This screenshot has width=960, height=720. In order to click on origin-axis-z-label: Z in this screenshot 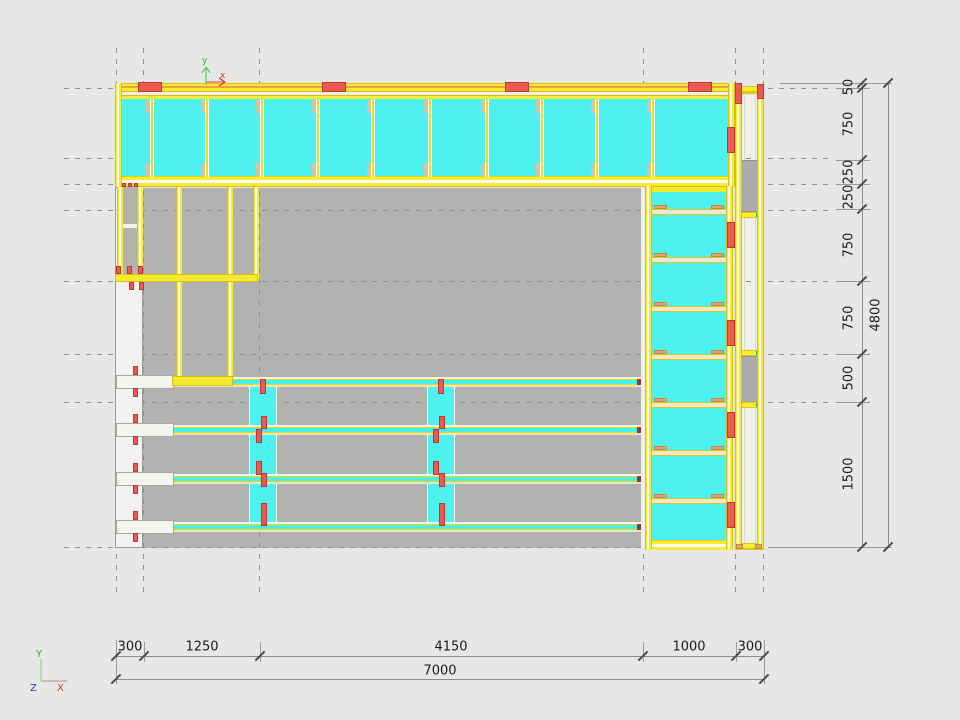, I will do `click(33, 687)`.